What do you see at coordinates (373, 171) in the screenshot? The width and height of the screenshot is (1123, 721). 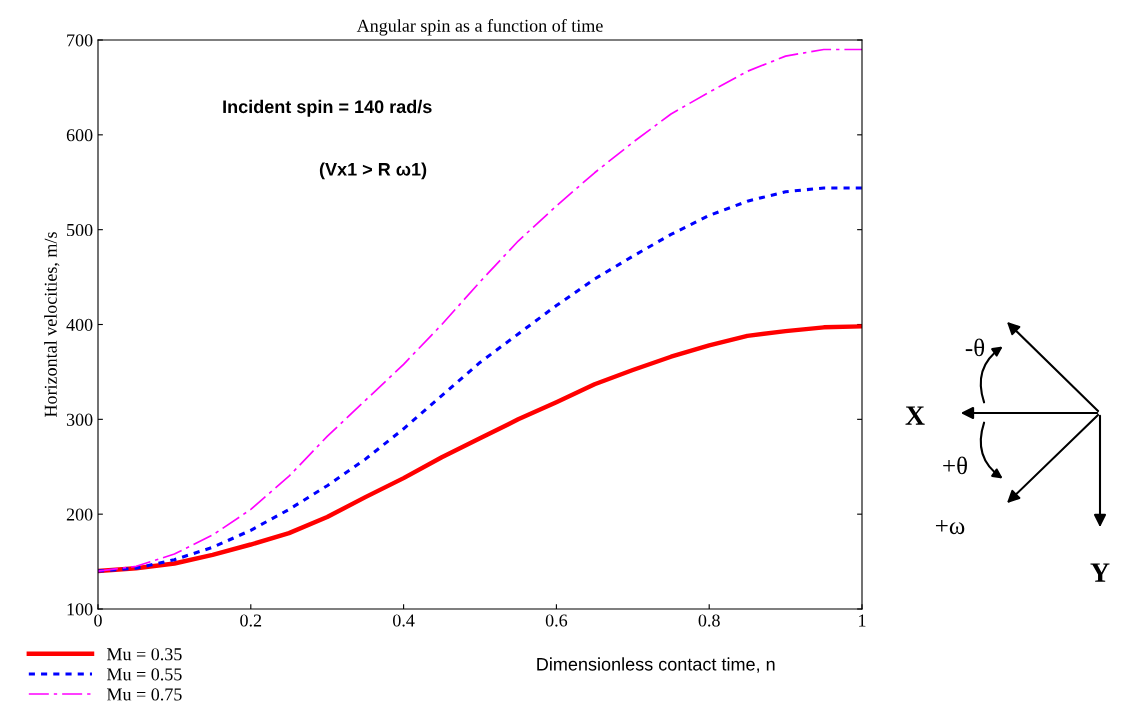 I see `annotation: (Vx1 > R ω1)` at bounding box center [373, 171].